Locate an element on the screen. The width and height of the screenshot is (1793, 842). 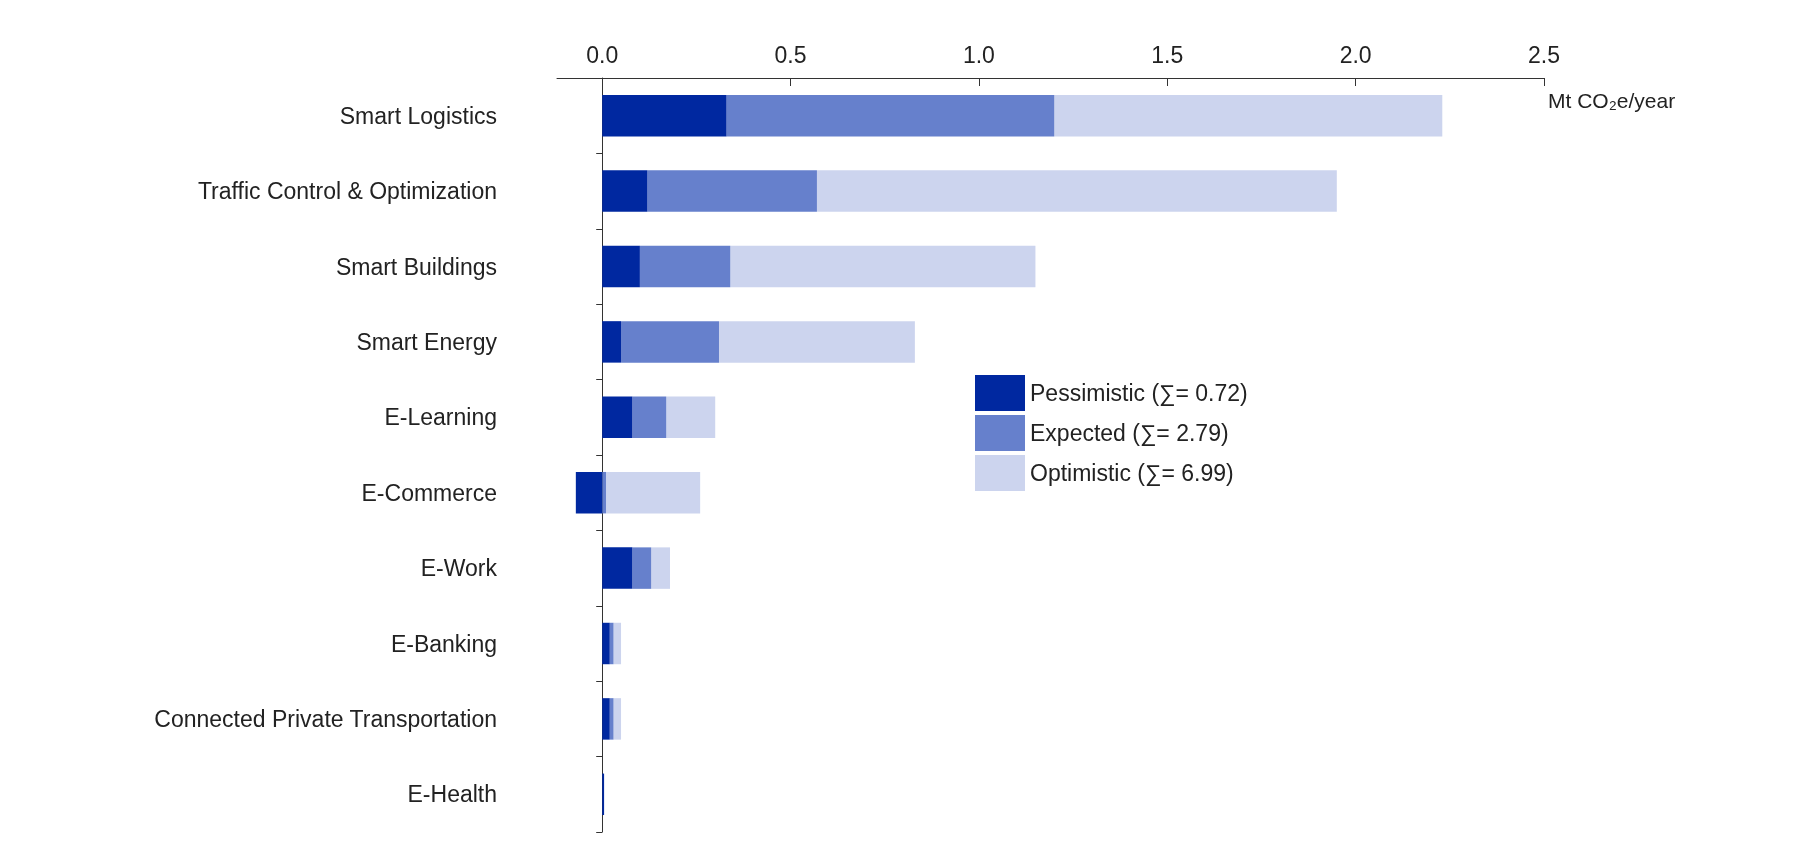
x-tick-label: 1.0 is located at coordinates (978, 54).